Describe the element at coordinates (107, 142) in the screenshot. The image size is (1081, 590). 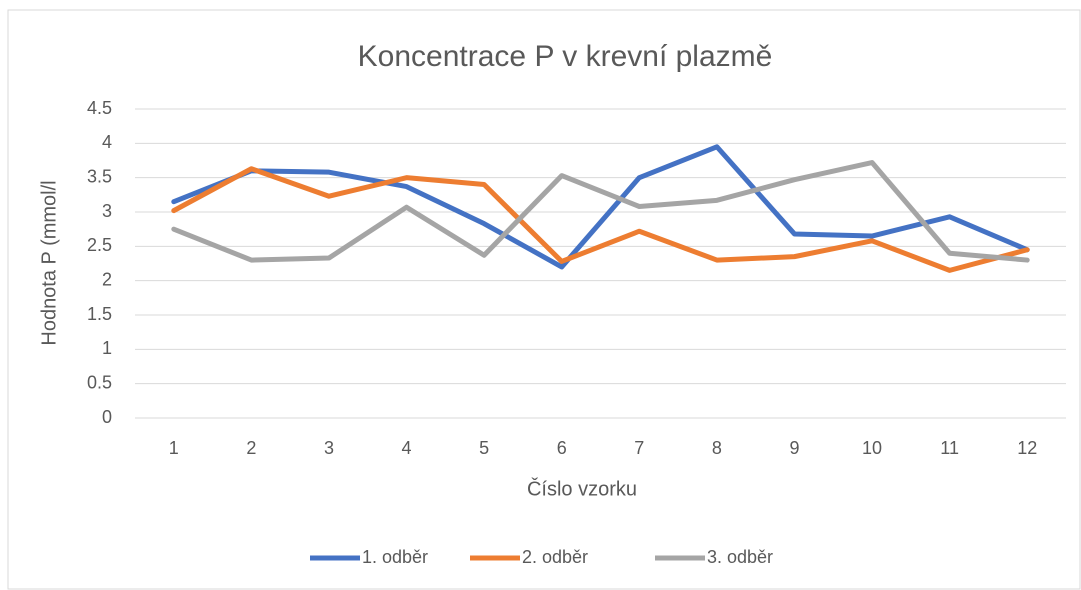
I see `y-tick-label: 4` at that location.